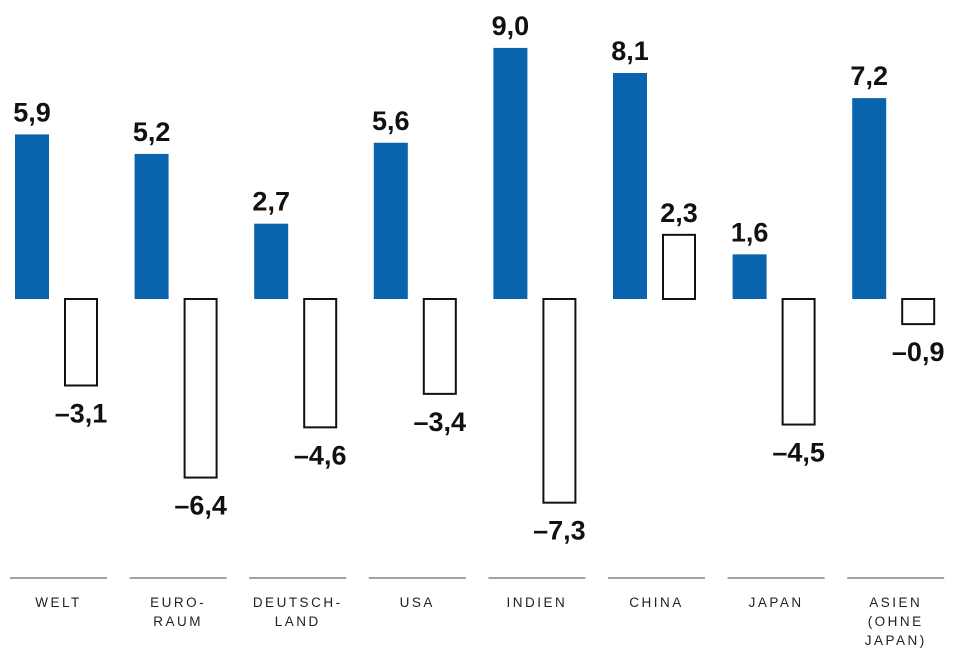 The image size is (955, 651). I want to click on value-label-b-3: –4,6, so click(320, 455).